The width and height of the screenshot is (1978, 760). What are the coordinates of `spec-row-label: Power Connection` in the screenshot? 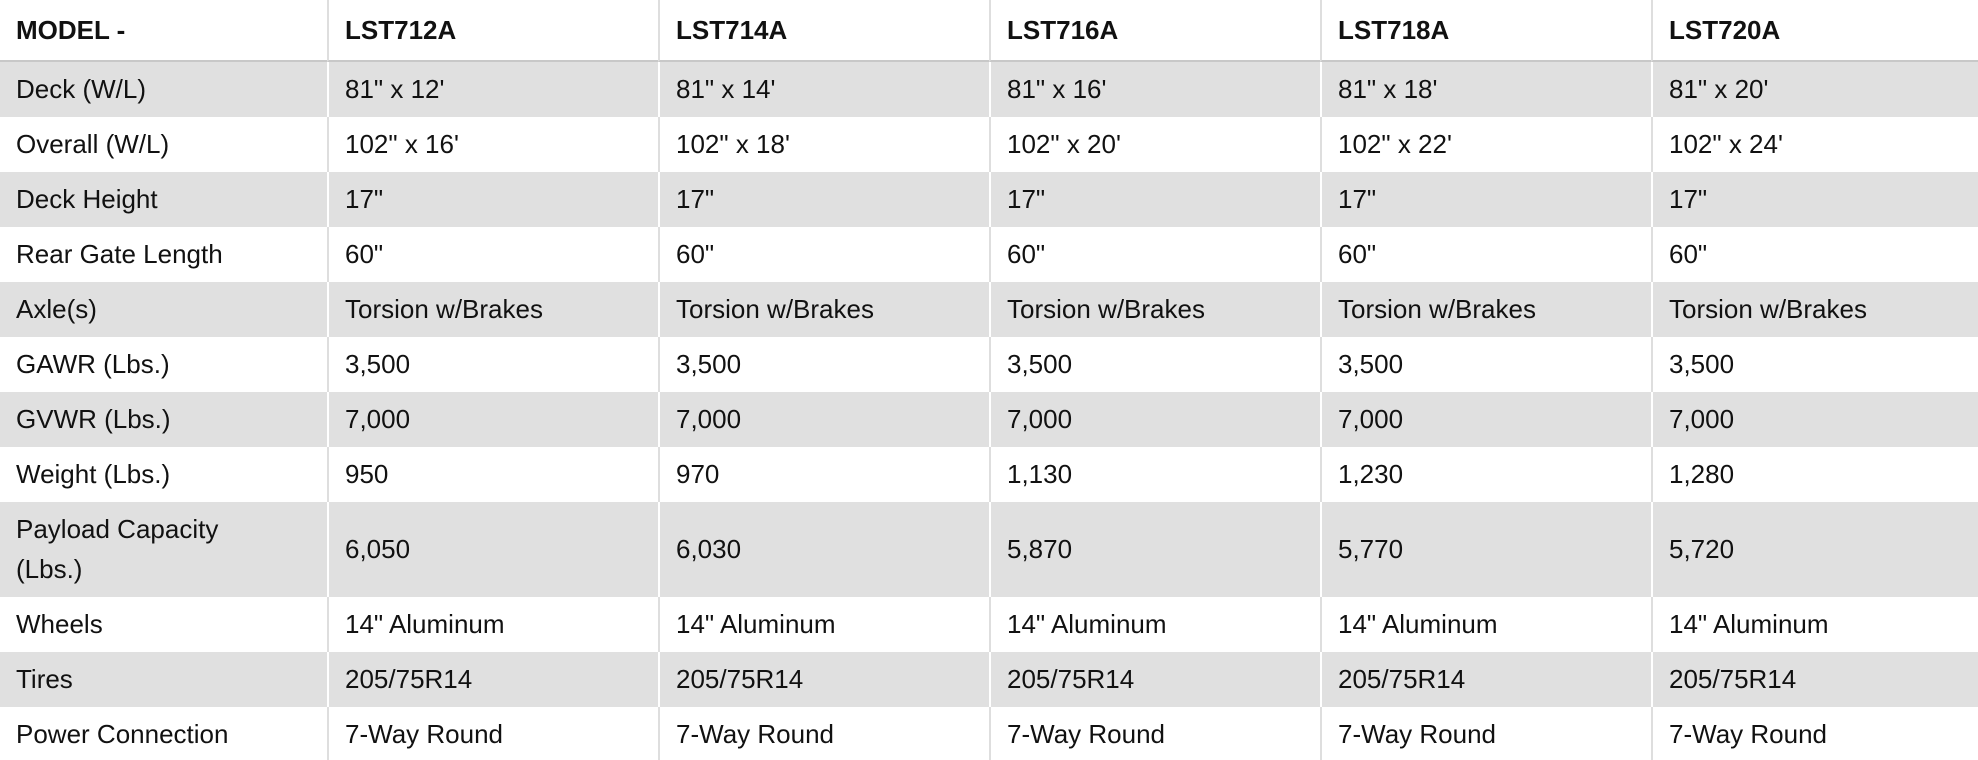 It's located at (163, 733).